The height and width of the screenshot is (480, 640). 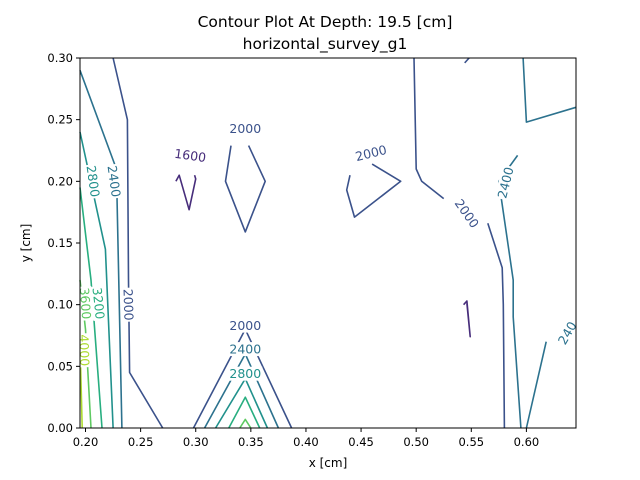 What do you see at coordinates (60, 428) in the screenshot?
I see `y-tick-label: 0.00` at bounding box center [60, 428].